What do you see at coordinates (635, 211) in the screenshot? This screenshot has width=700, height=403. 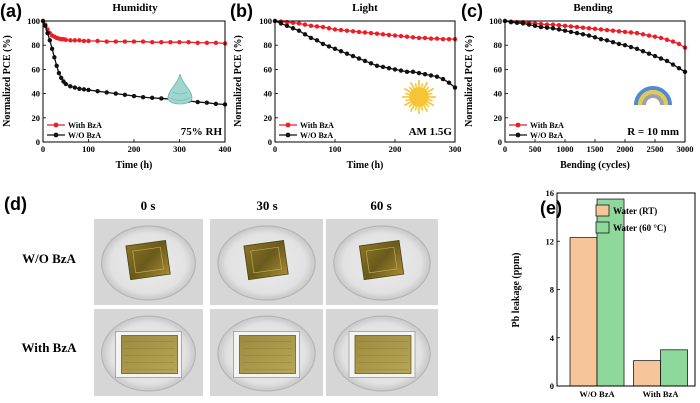 I see `legend-label: Water (RT)` at bounding box center [635, 211].